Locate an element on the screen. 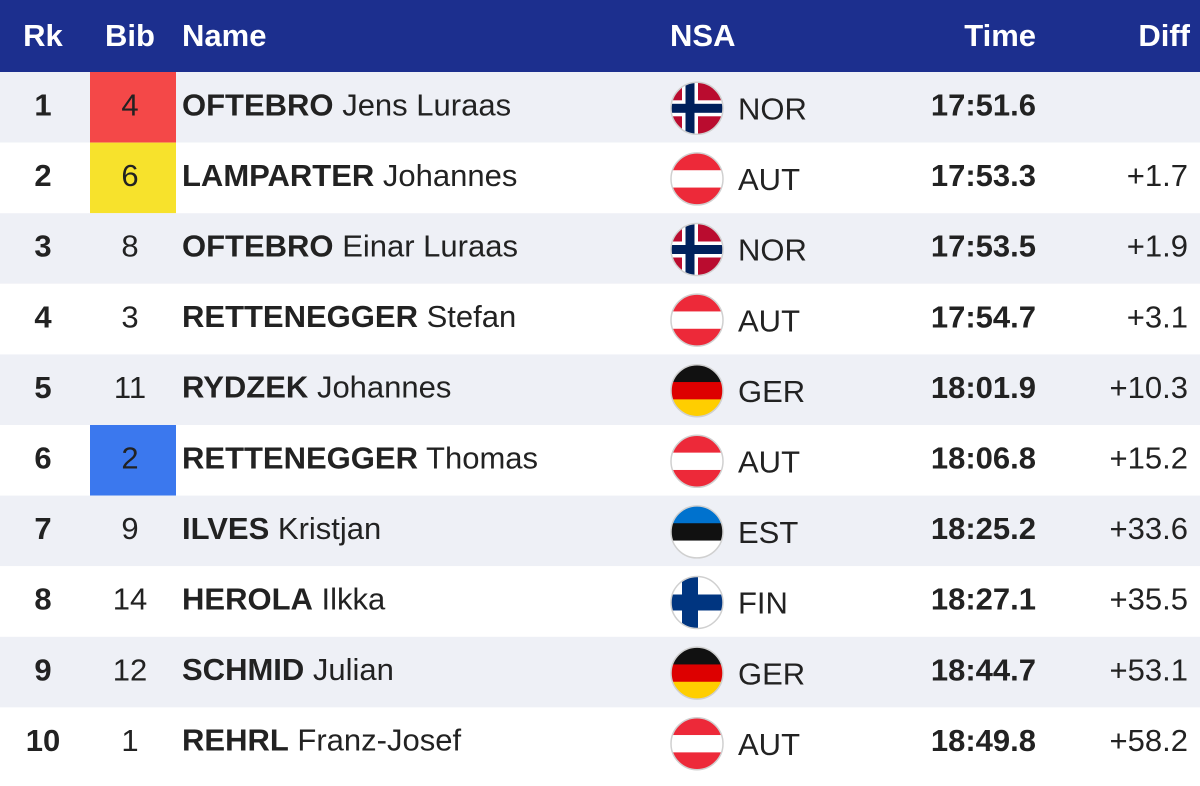 The width and height of the screenshot is (1200, 786). surname: HEROLA is located at coordinates (247, 599).